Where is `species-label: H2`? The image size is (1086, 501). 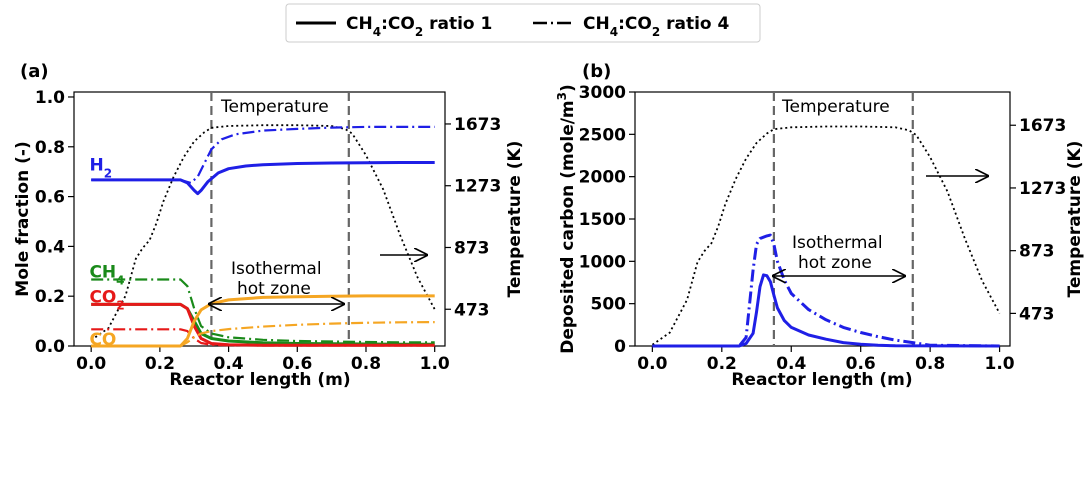 species-label: H2 is located at coordinates (100, 167).